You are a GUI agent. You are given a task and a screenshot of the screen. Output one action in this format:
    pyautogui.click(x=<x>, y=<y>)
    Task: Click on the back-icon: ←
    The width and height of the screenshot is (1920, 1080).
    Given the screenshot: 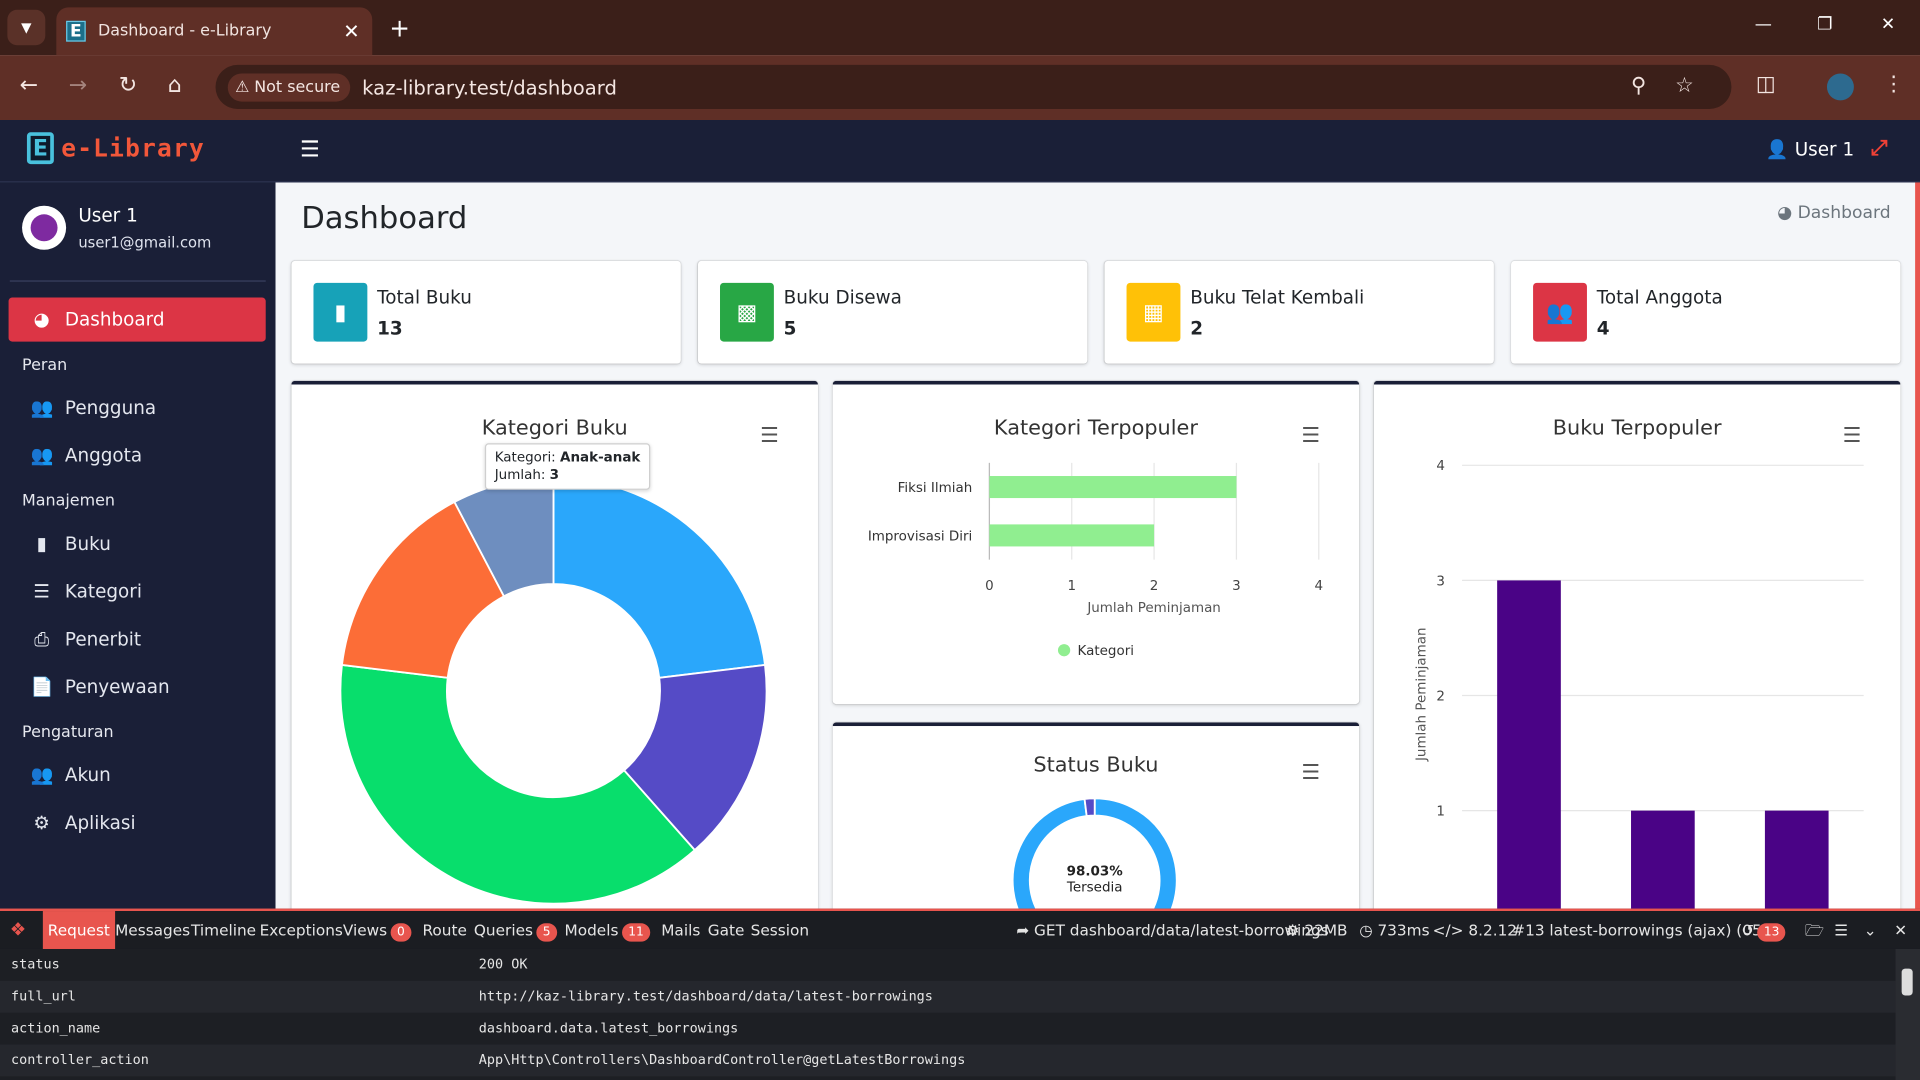 What is the action you would take?
    pyautogui.click(x=29, y=85)
    